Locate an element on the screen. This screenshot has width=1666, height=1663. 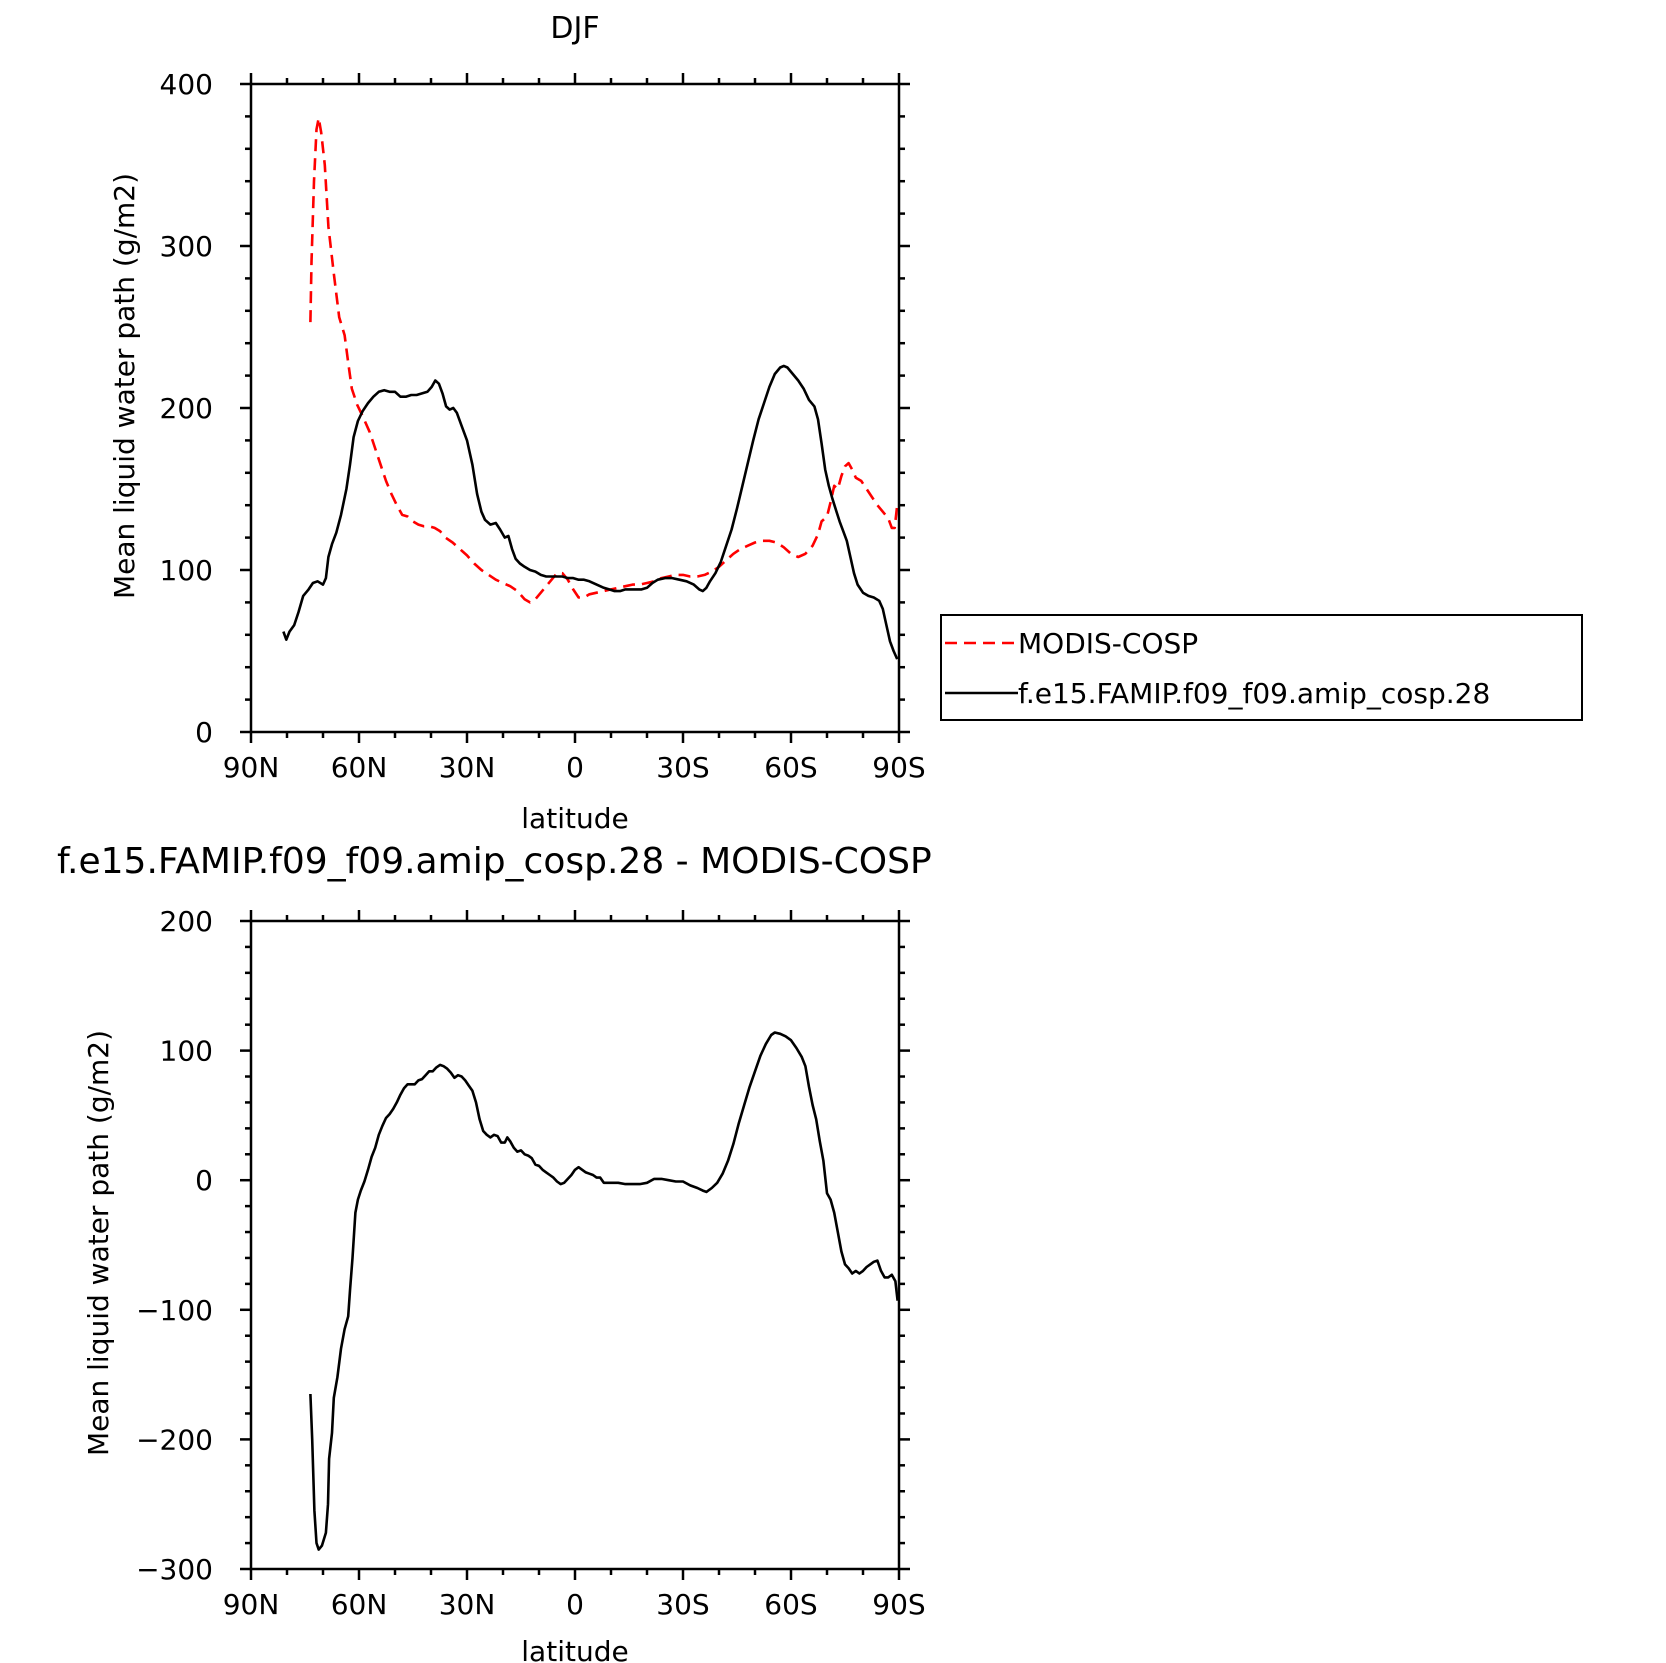
bottom-x-axis-label: latitude is located at coordinates (574, 1649).